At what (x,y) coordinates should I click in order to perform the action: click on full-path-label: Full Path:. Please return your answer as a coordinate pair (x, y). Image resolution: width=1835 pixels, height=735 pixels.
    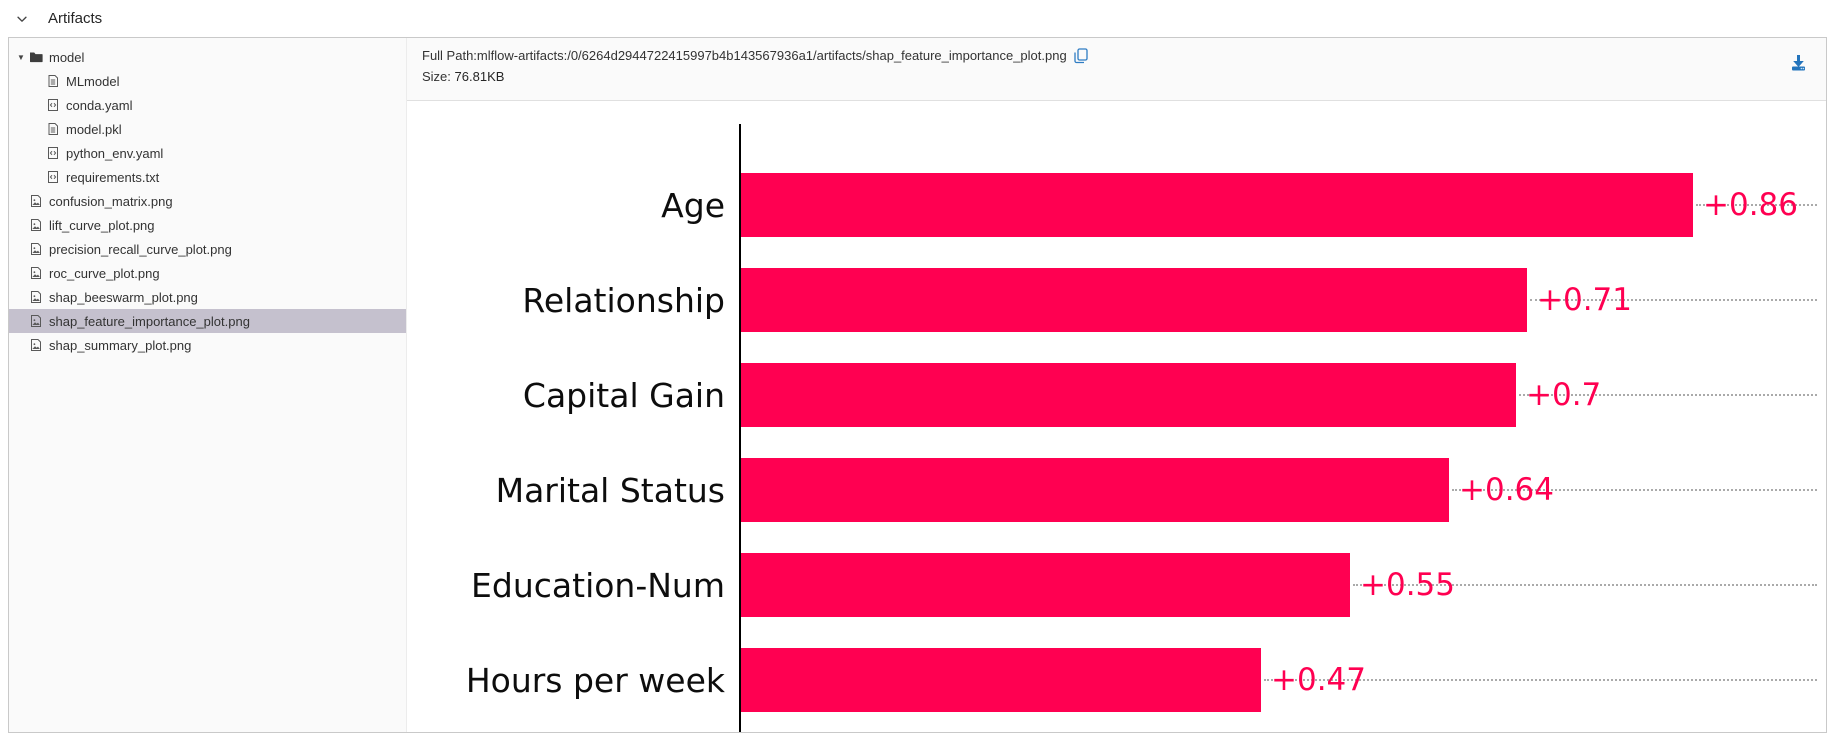
    Looking at the image, I should click on (449, 55).